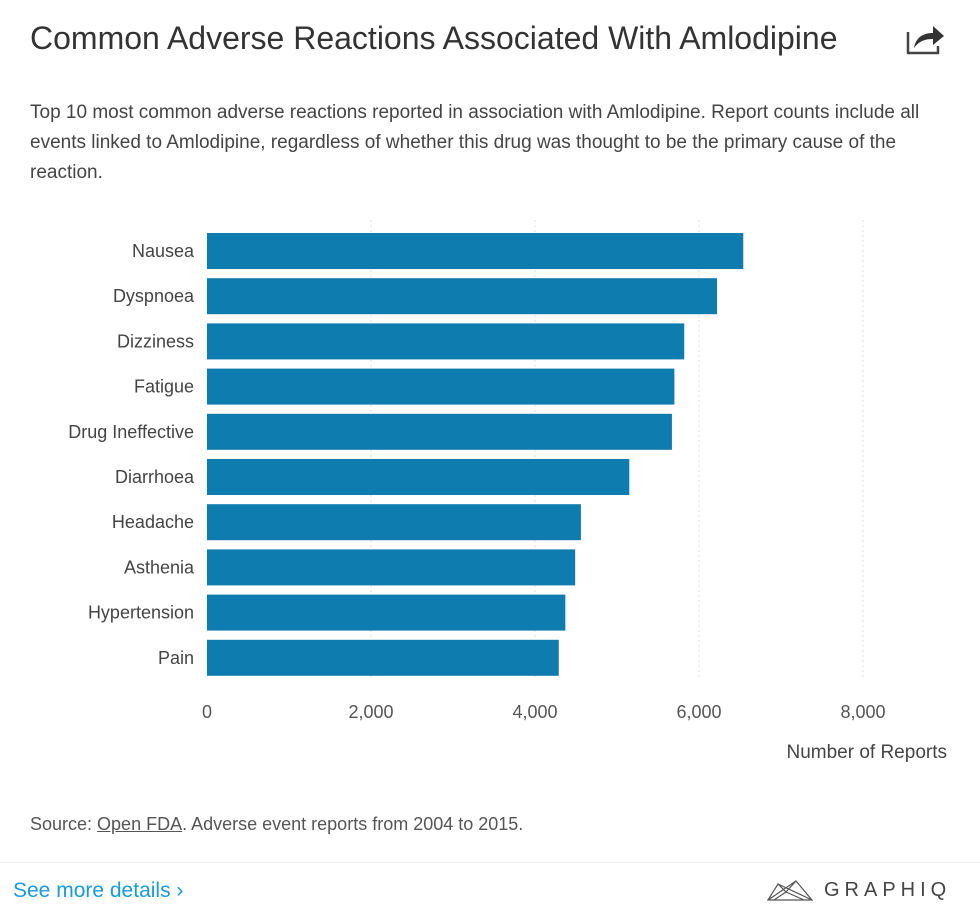 This screenshot has height=920, width=980. I want to click on bar-nausea, so click(475, 251).